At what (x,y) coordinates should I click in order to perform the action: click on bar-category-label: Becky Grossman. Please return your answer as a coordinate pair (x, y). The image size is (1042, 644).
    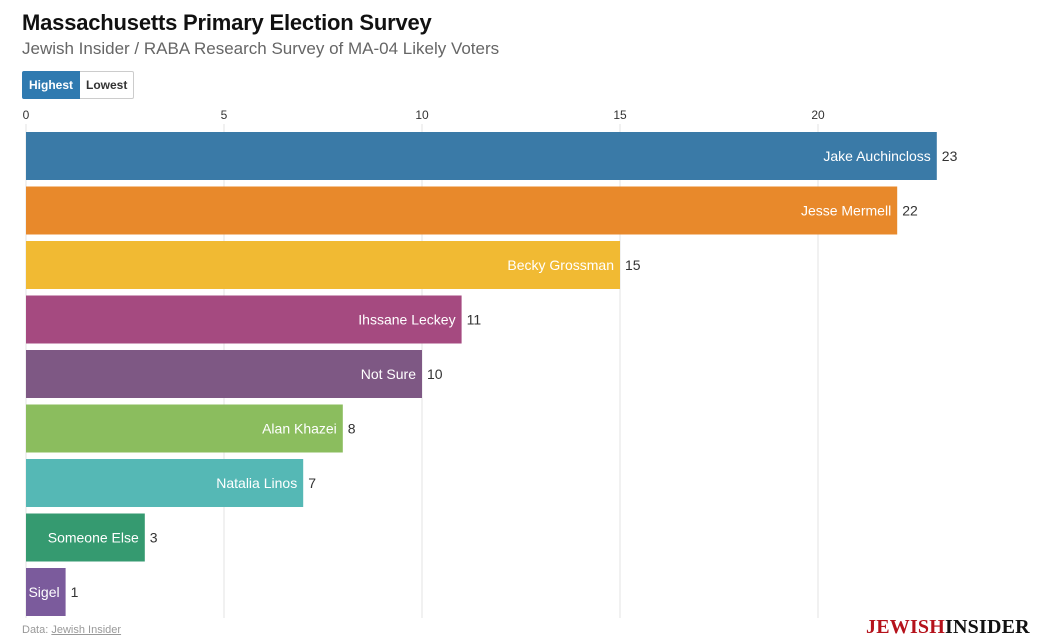
    Looking at the image, I should click on (560, 265).